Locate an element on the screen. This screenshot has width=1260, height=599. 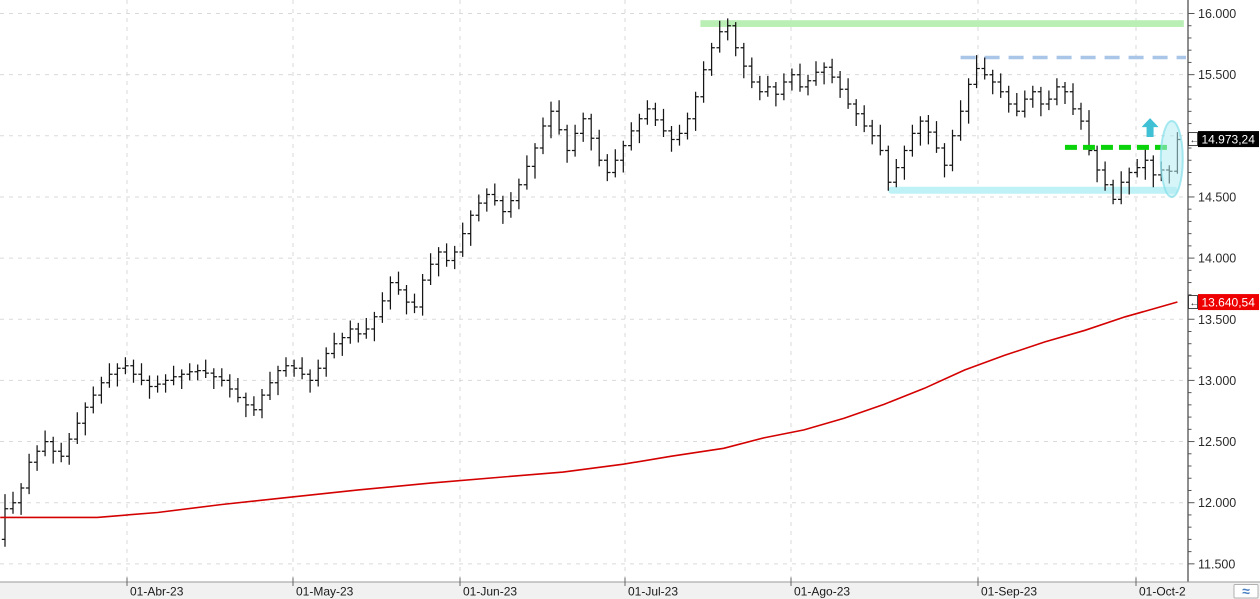
x-tick-label: 01-Oct-2 is located at coordinates (1162, 592).